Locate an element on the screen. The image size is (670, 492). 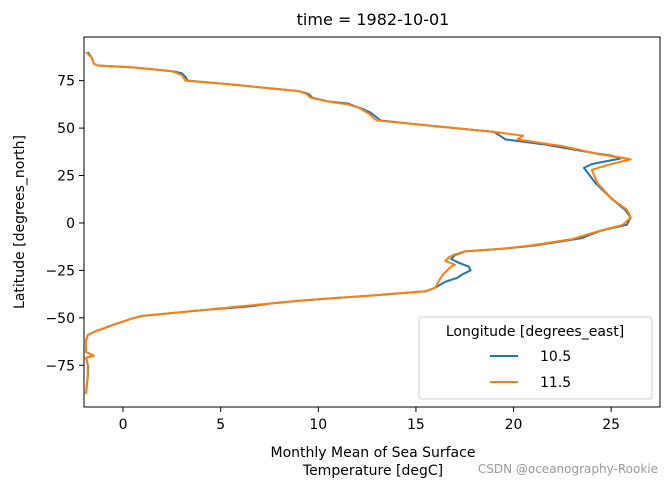
x-tick-label: 20 is located at coordinates (514, 425).